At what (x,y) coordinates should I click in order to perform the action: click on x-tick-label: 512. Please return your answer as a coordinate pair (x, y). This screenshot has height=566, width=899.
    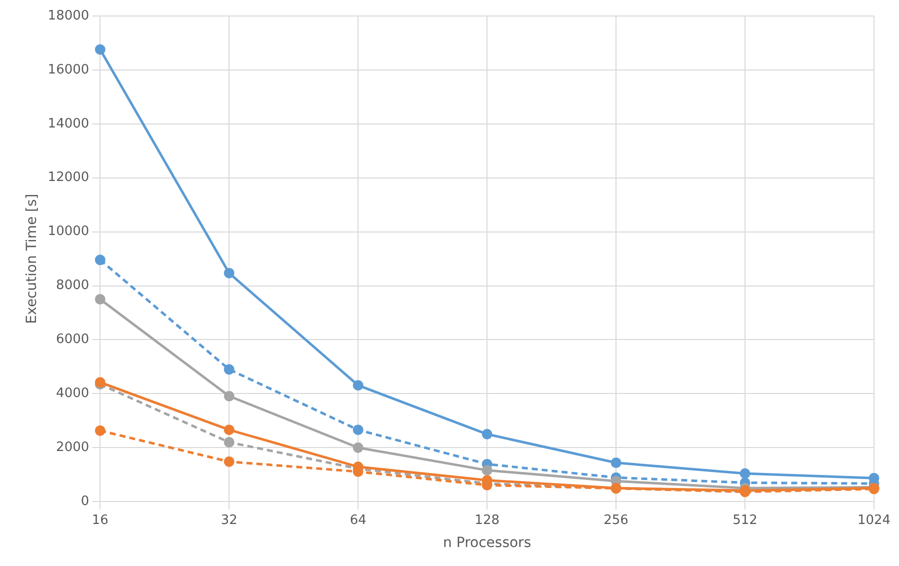
    Looking at the image, I should click on (745, 520).